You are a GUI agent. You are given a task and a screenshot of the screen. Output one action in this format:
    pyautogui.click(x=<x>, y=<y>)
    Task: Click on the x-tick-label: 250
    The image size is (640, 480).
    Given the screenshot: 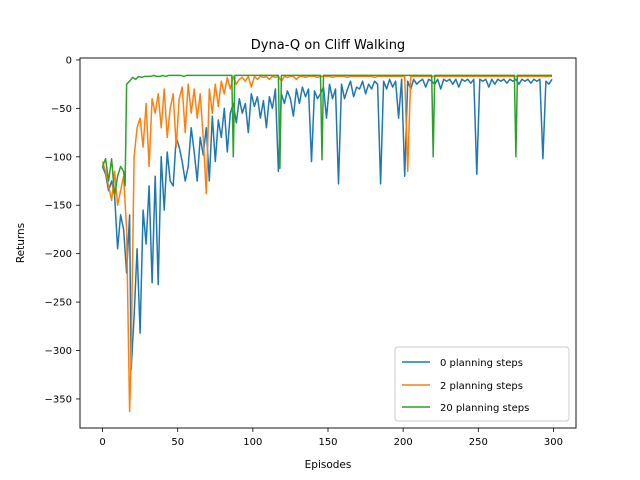 What is the action you would take?
    pyautogui.click(x=478, y=442)
    